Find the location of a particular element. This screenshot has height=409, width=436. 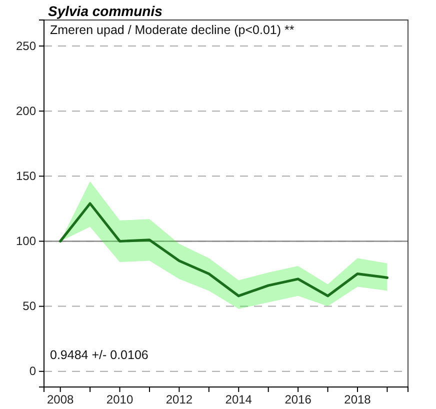

annotation: Zmeren upad / Moderate decline (p<0.01) ** is located at coordinates (172, 30).